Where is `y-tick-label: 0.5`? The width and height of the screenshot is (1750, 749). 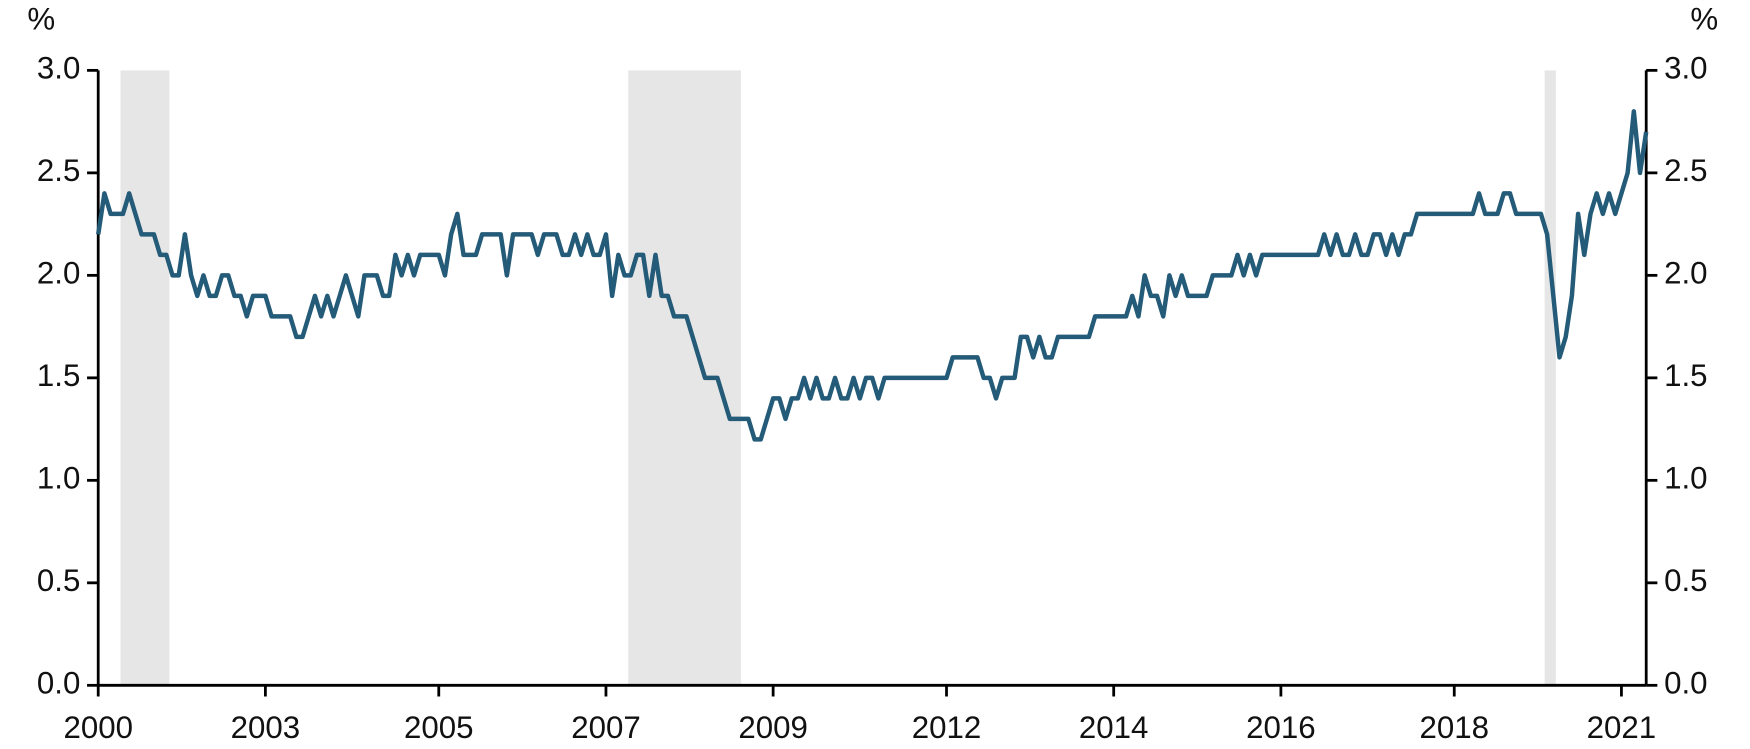
y-tick-label: 0.5 is located at coordinates (58, 580).